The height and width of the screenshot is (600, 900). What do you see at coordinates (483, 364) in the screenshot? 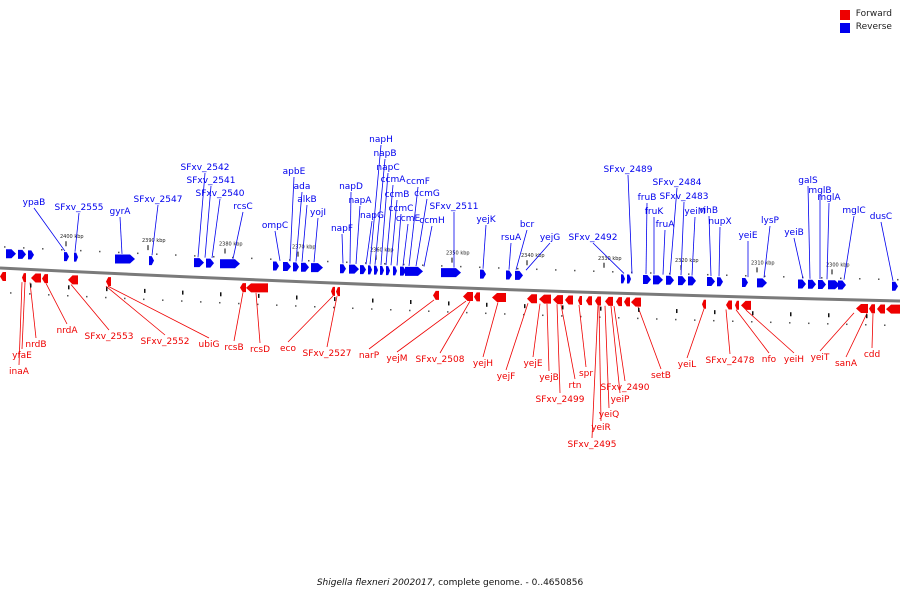
I see `forward-gene-label: yejH` at bounding box center [483, 364].